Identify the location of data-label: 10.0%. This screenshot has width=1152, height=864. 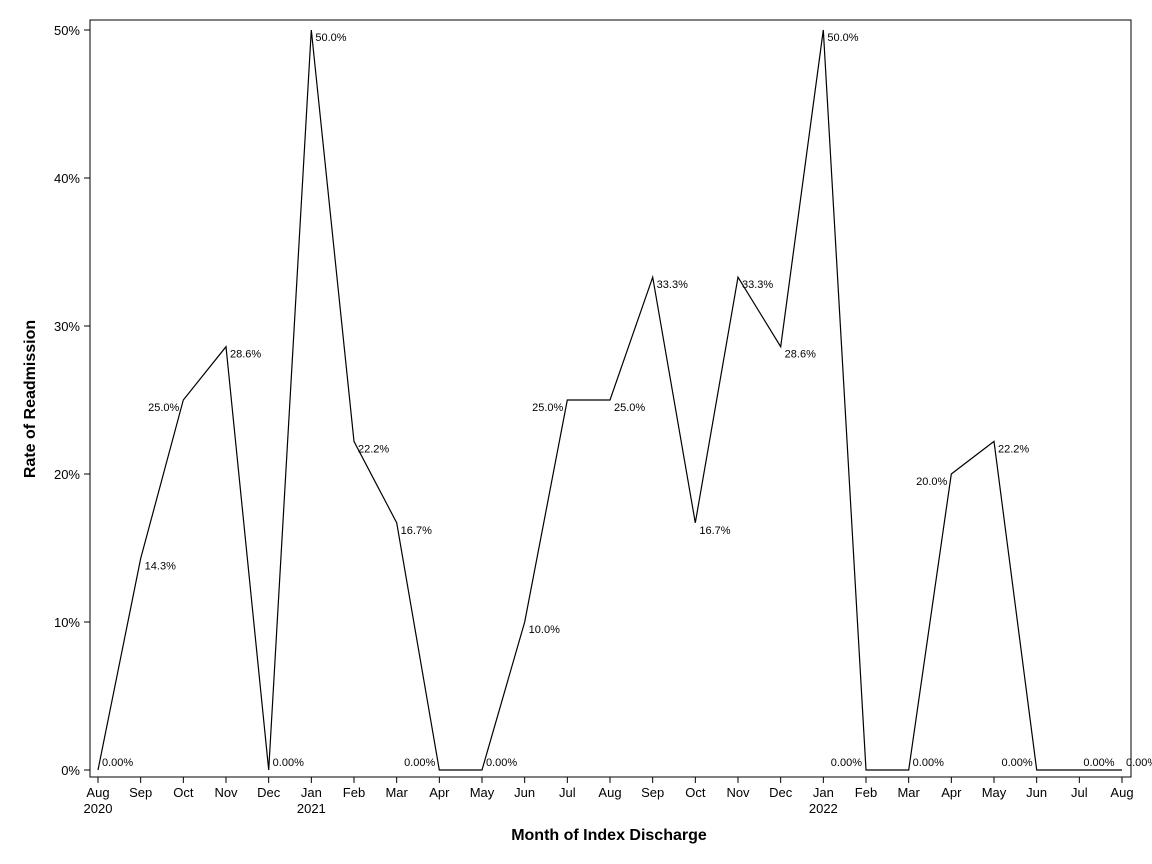
(544, 630).